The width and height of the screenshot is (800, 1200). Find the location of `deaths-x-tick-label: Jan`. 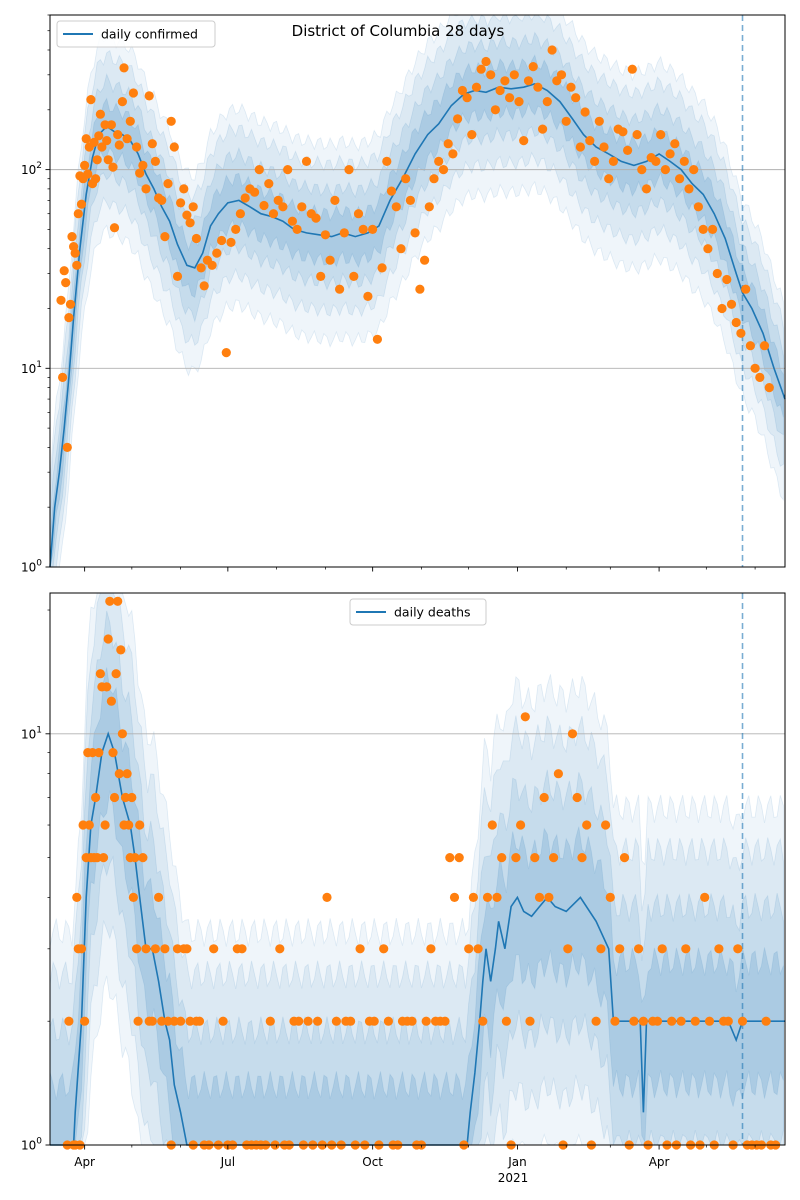

deaths-x-tick-label: Jan is located at coordinates (517, 1162).